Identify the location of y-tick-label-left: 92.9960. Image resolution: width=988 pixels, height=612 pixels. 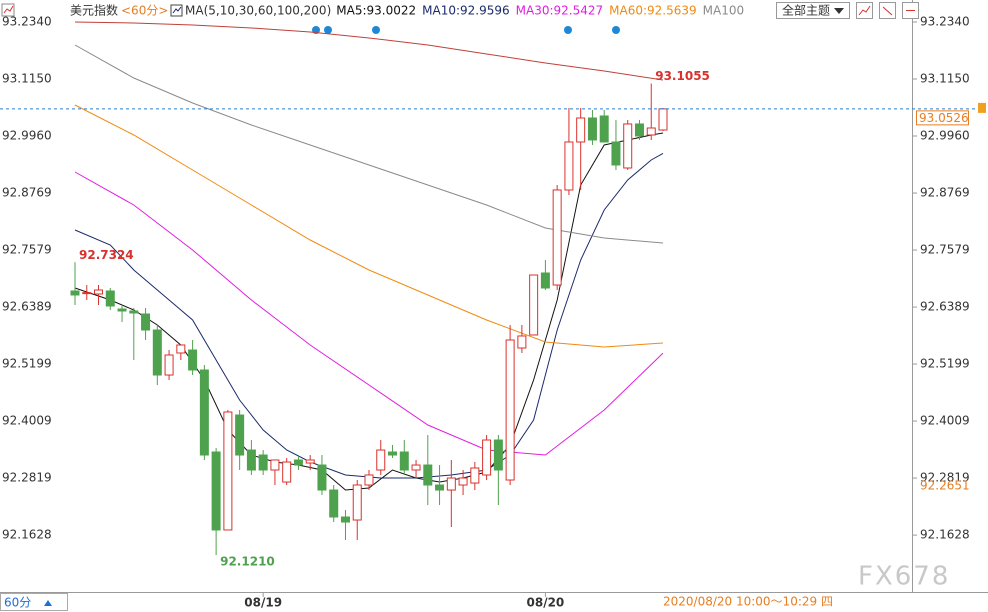
(27, 135).